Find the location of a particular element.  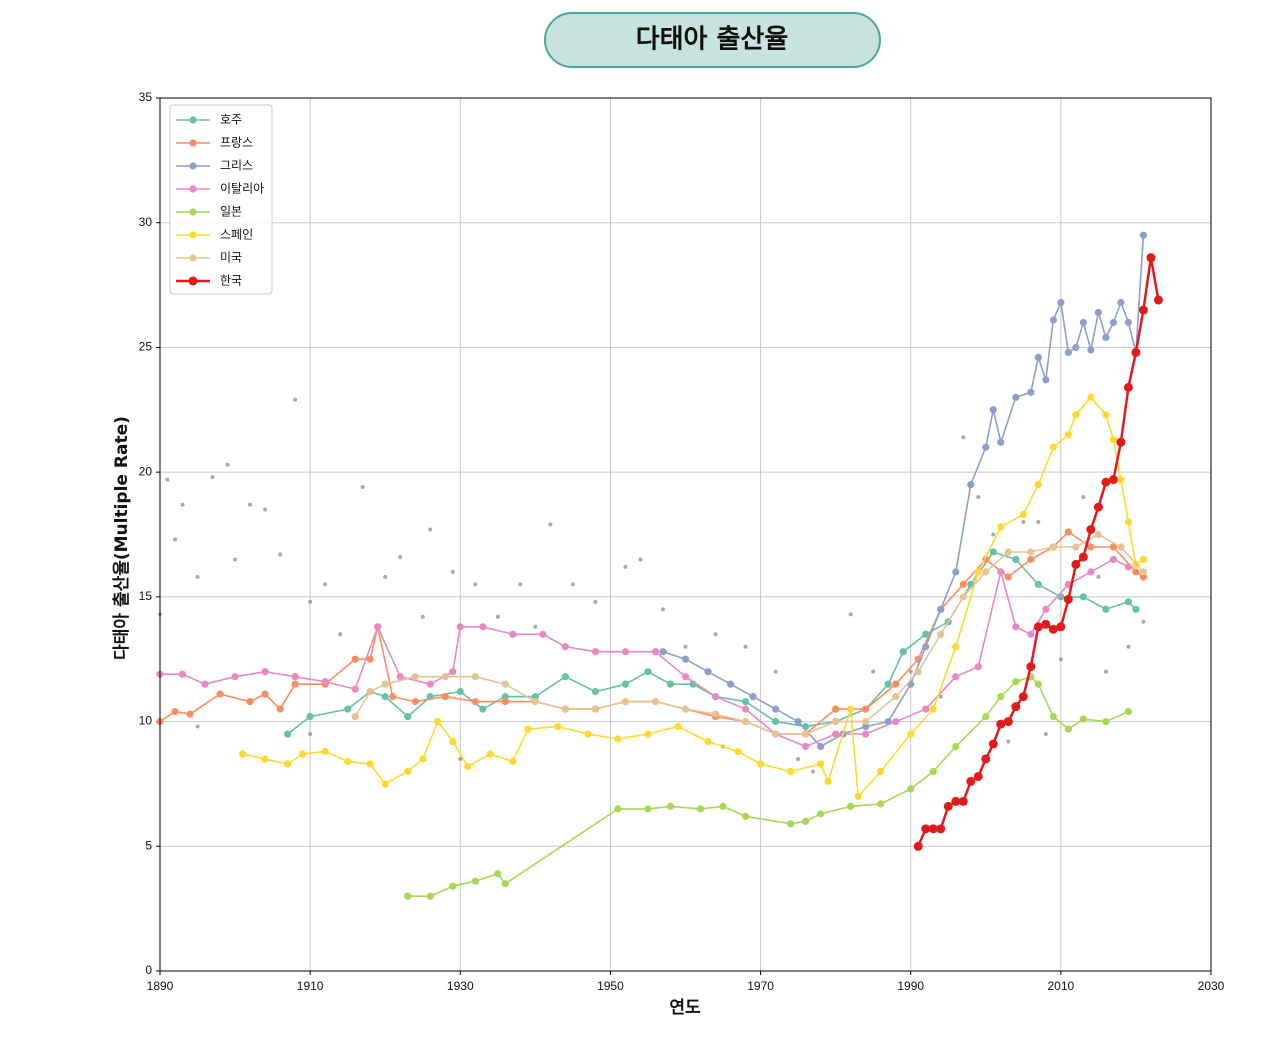

x-tick-label: 1990 is located at coordinates (910, 986).